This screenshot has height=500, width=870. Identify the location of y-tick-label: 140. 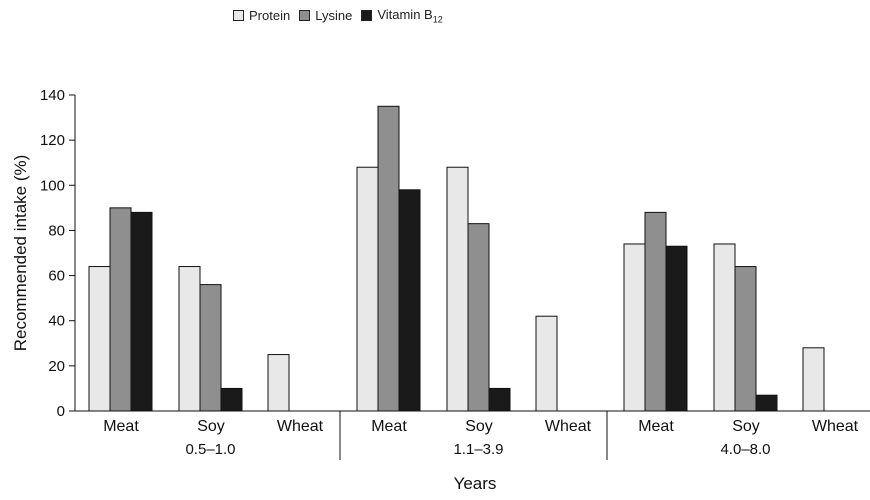
(52, 95).